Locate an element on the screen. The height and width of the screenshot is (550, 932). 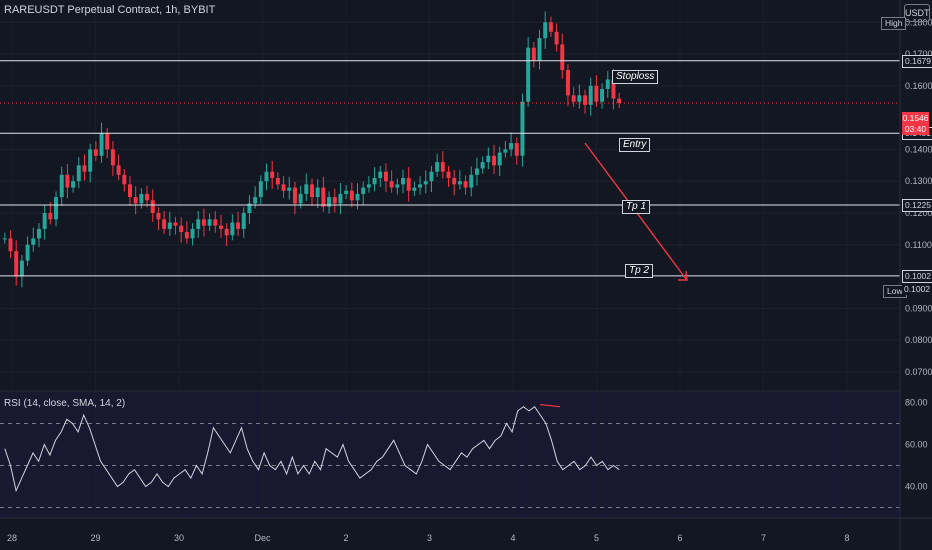
current-price: 0.1546 is located at coordinates (915, 118).